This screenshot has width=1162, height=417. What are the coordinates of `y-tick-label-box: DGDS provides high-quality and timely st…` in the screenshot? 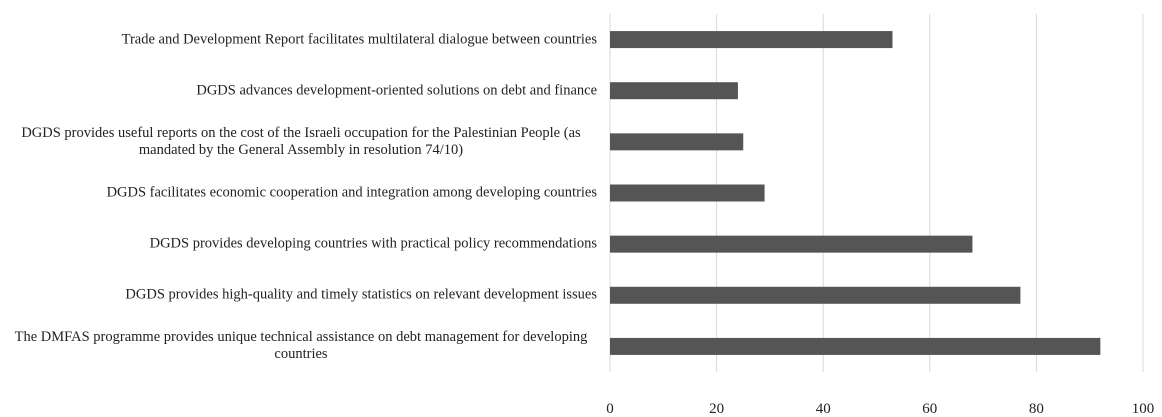 It's located at (298, 295).